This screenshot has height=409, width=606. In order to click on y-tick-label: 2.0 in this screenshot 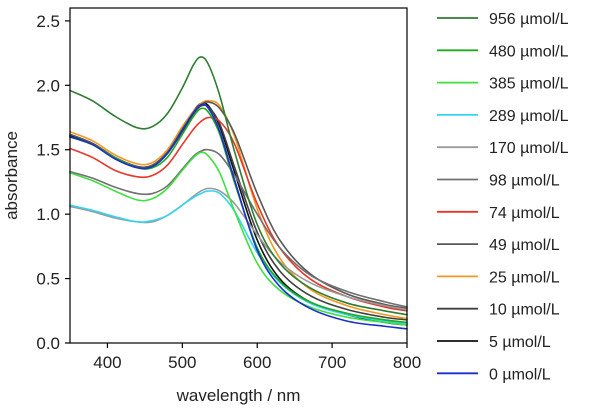, I will do `click(48, 85)`.